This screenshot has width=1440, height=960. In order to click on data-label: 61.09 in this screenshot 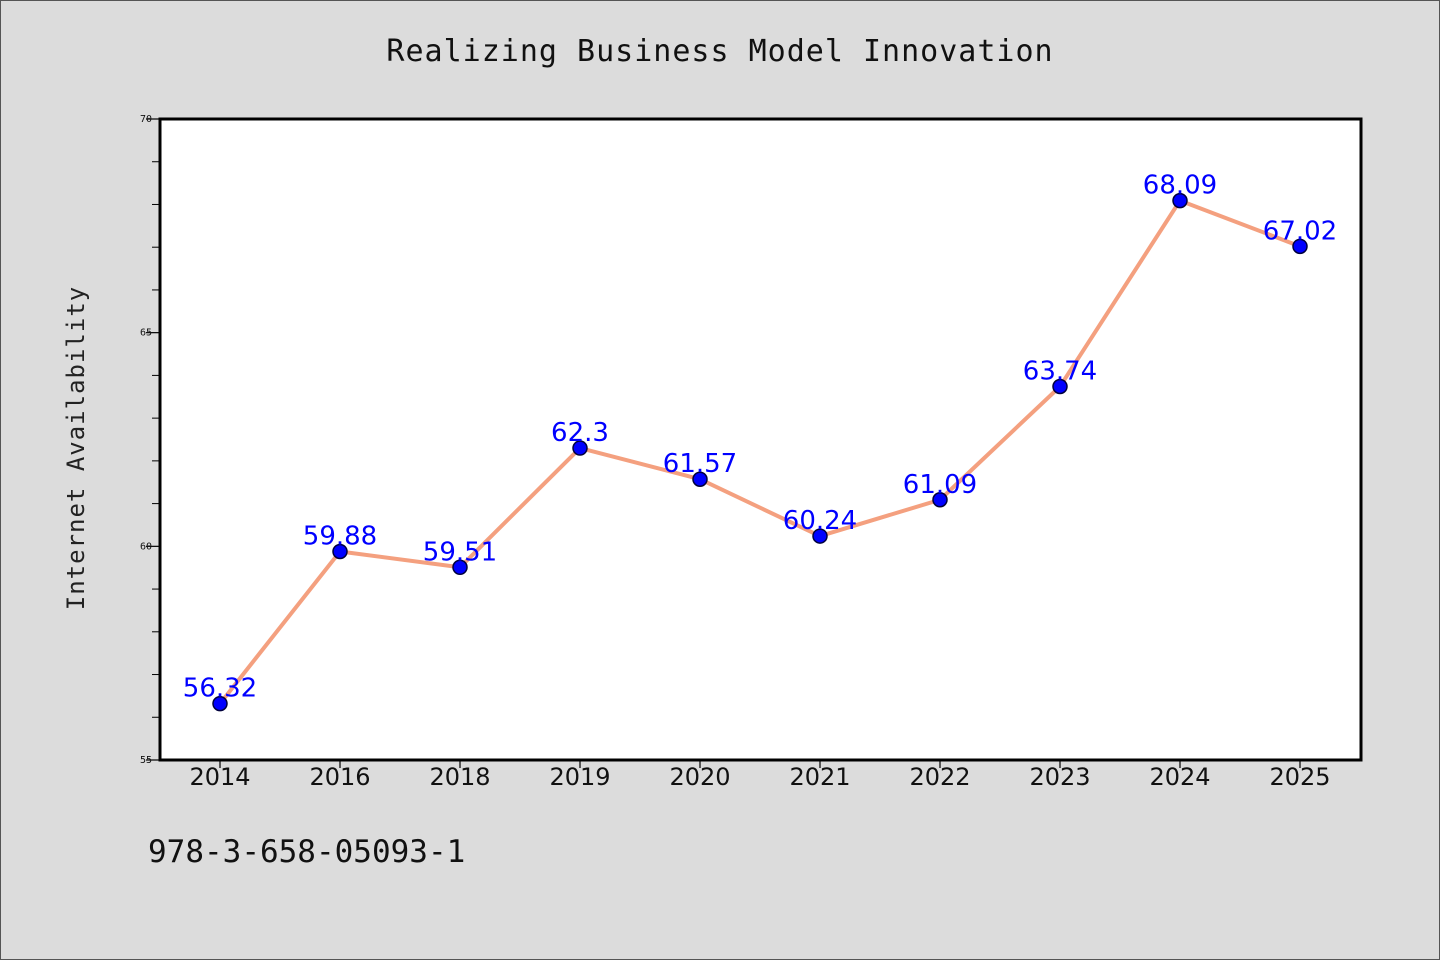, I will do `click(940, 485)`.